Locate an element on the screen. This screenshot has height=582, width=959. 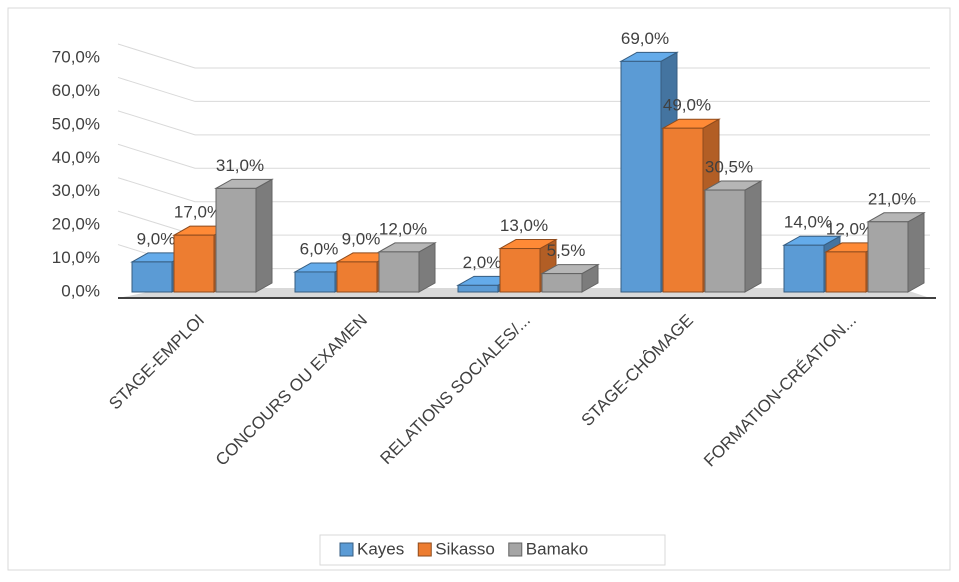
value-label: 49,0% is located at coordinates (687, 105).